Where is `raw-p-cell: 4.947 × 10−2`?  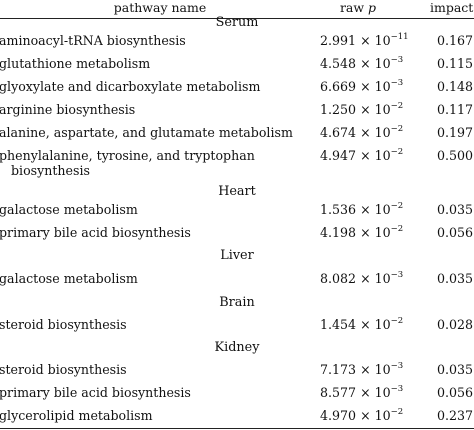 raw-p-cell: 4.947 × 10−2 is located at coordinates (371, 155).